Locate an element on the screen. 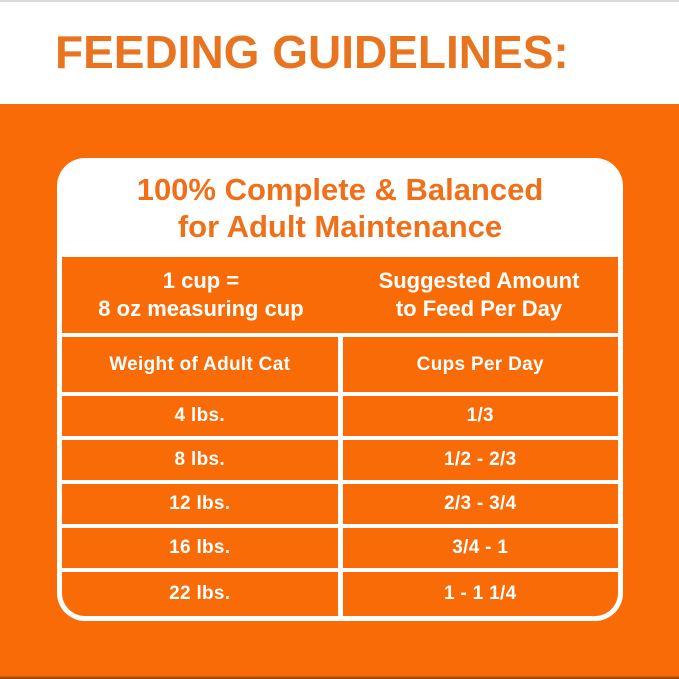 The image size is (679, 679). cup-measure-note-line1: 1 cup = is located at coordinates (201, 280).